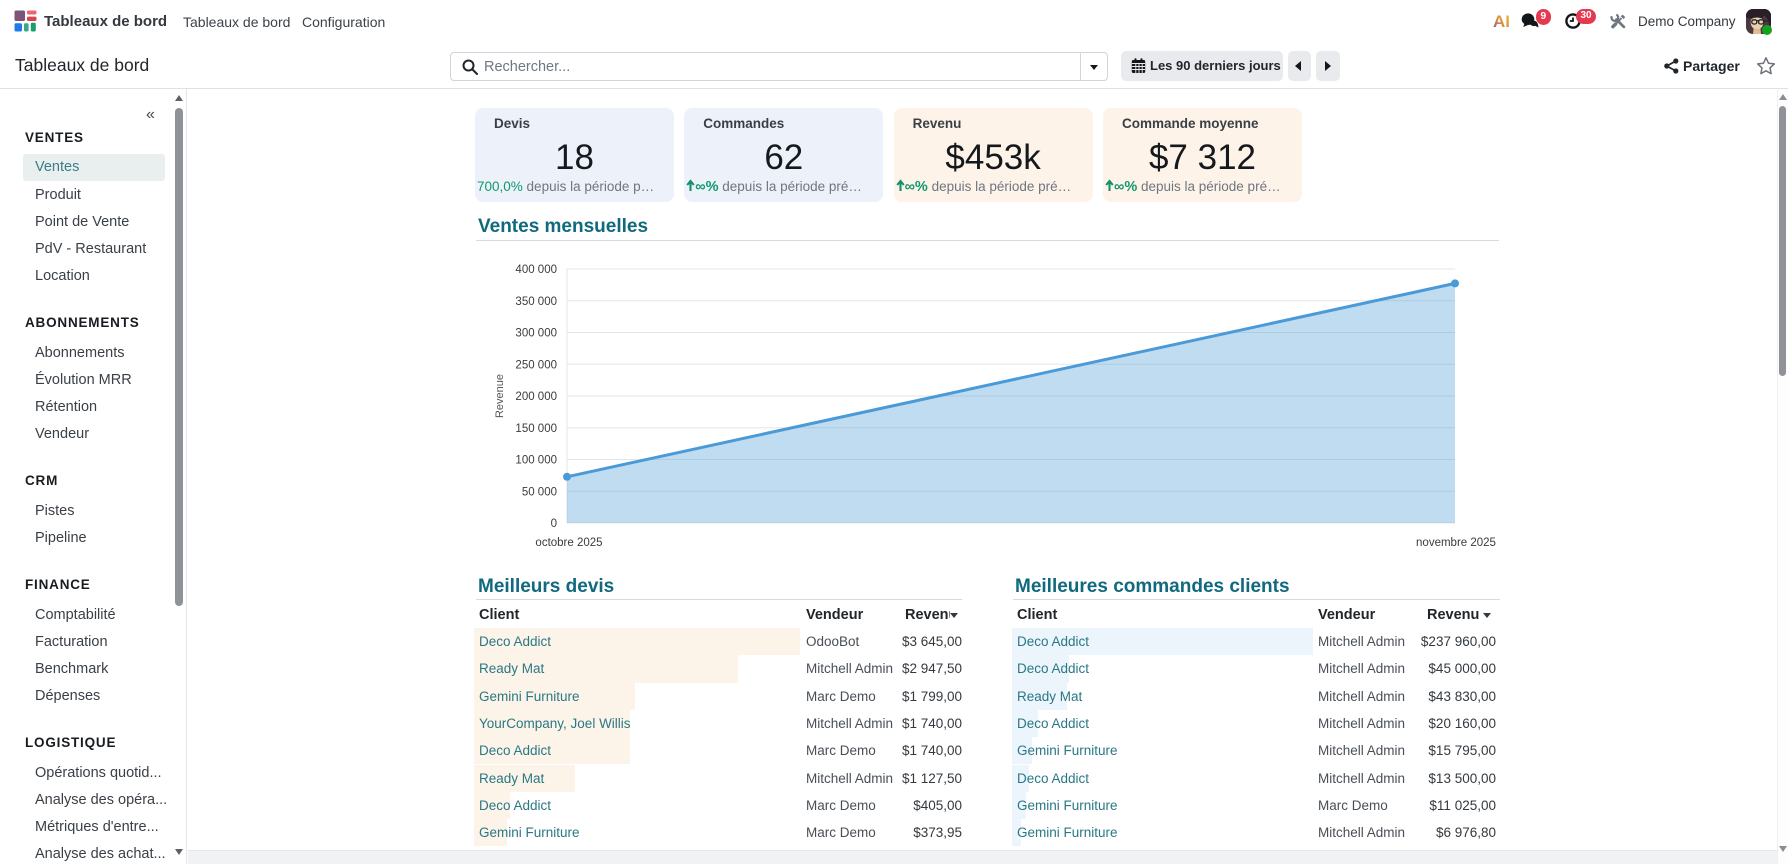 Image resolution: width=1788 pixels, height=864 pixels. What do you see at coordinates (536, 461) in the screenshot?
I see `svg-text: 100 000` at bounding box center [536, 461].